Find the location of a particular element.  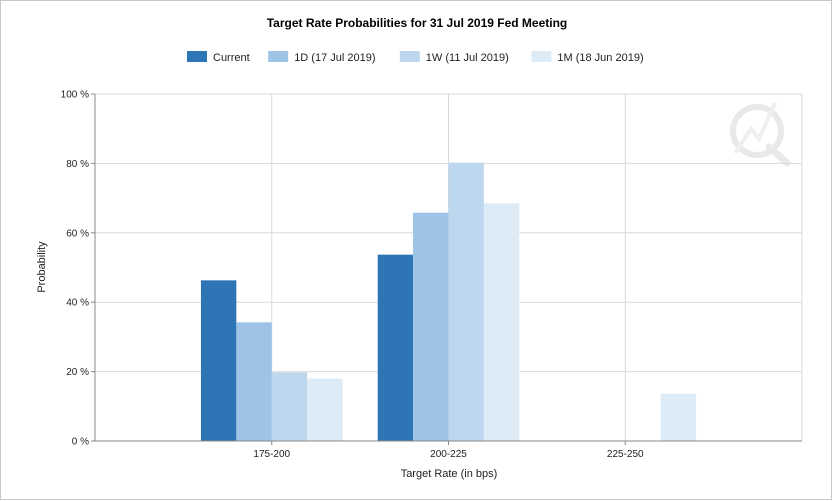

x-tick-label: 225-250 is located at coordinates (625, 454).